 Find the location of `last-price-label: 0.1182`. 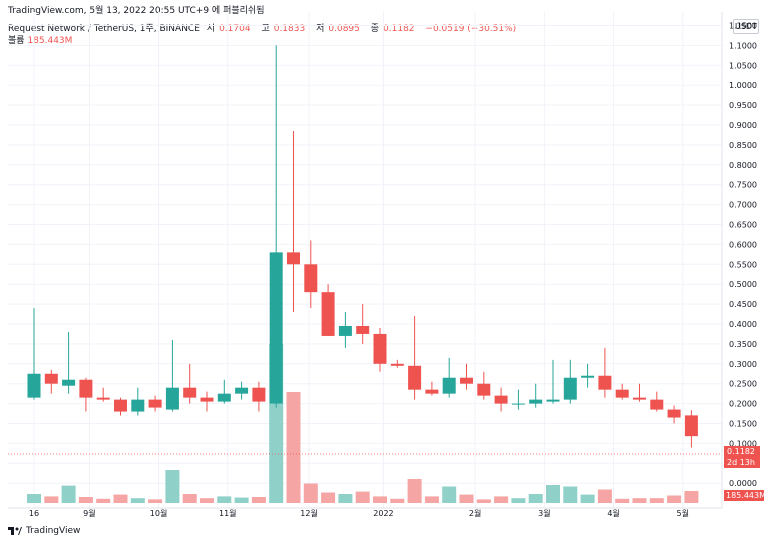

last-price-label: 0.1182 is located at coordinates (741, 451).